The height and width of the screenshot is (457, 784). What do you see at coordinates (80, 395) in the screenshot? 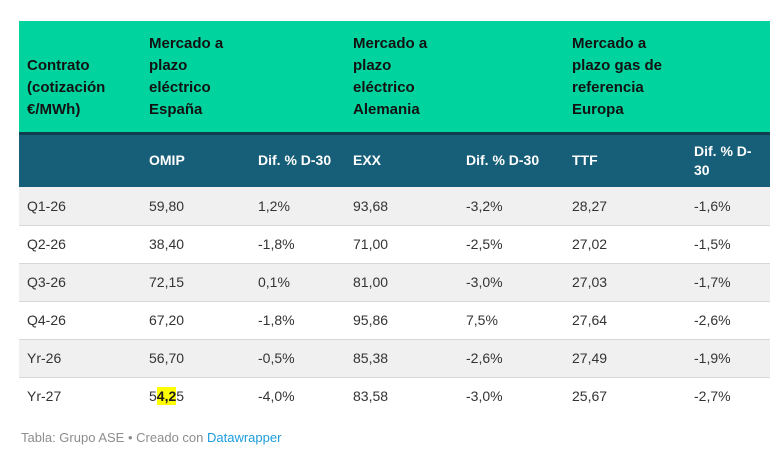
I see `row-label: Yr-27` at bounding box center [80, 395].